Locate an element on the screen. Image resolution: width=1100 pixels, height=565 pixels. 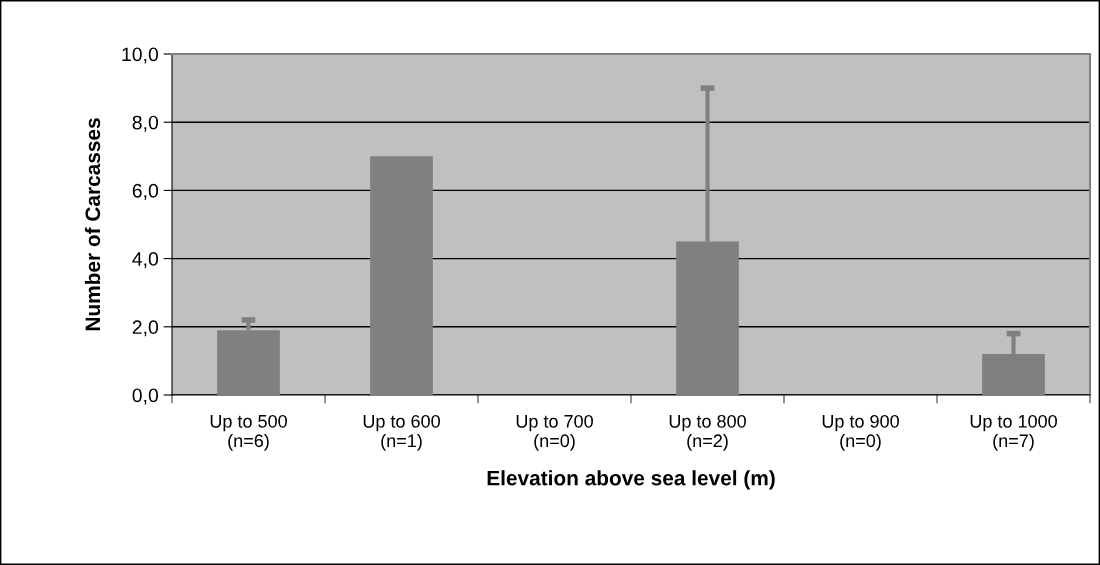
bar is located at coordinates (401, 275).